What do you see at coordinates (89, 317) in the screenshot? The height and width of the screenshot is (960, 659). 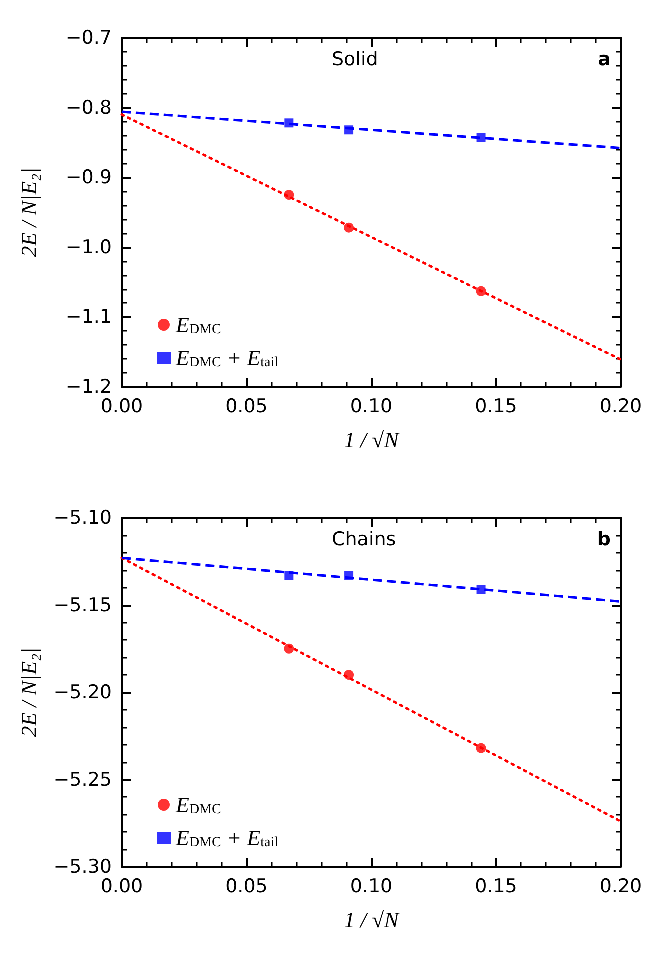 I see `y-tick-label: −1.1` at bounding box center [89, 317].